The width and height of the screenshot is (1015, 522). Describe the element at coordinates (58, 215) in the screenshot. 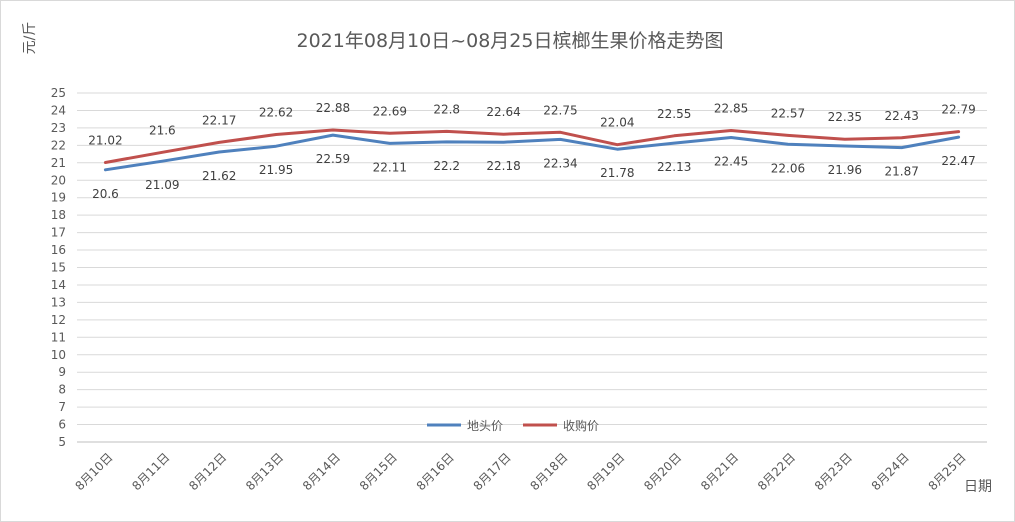

I see `y-tick-label: 18` at that location.